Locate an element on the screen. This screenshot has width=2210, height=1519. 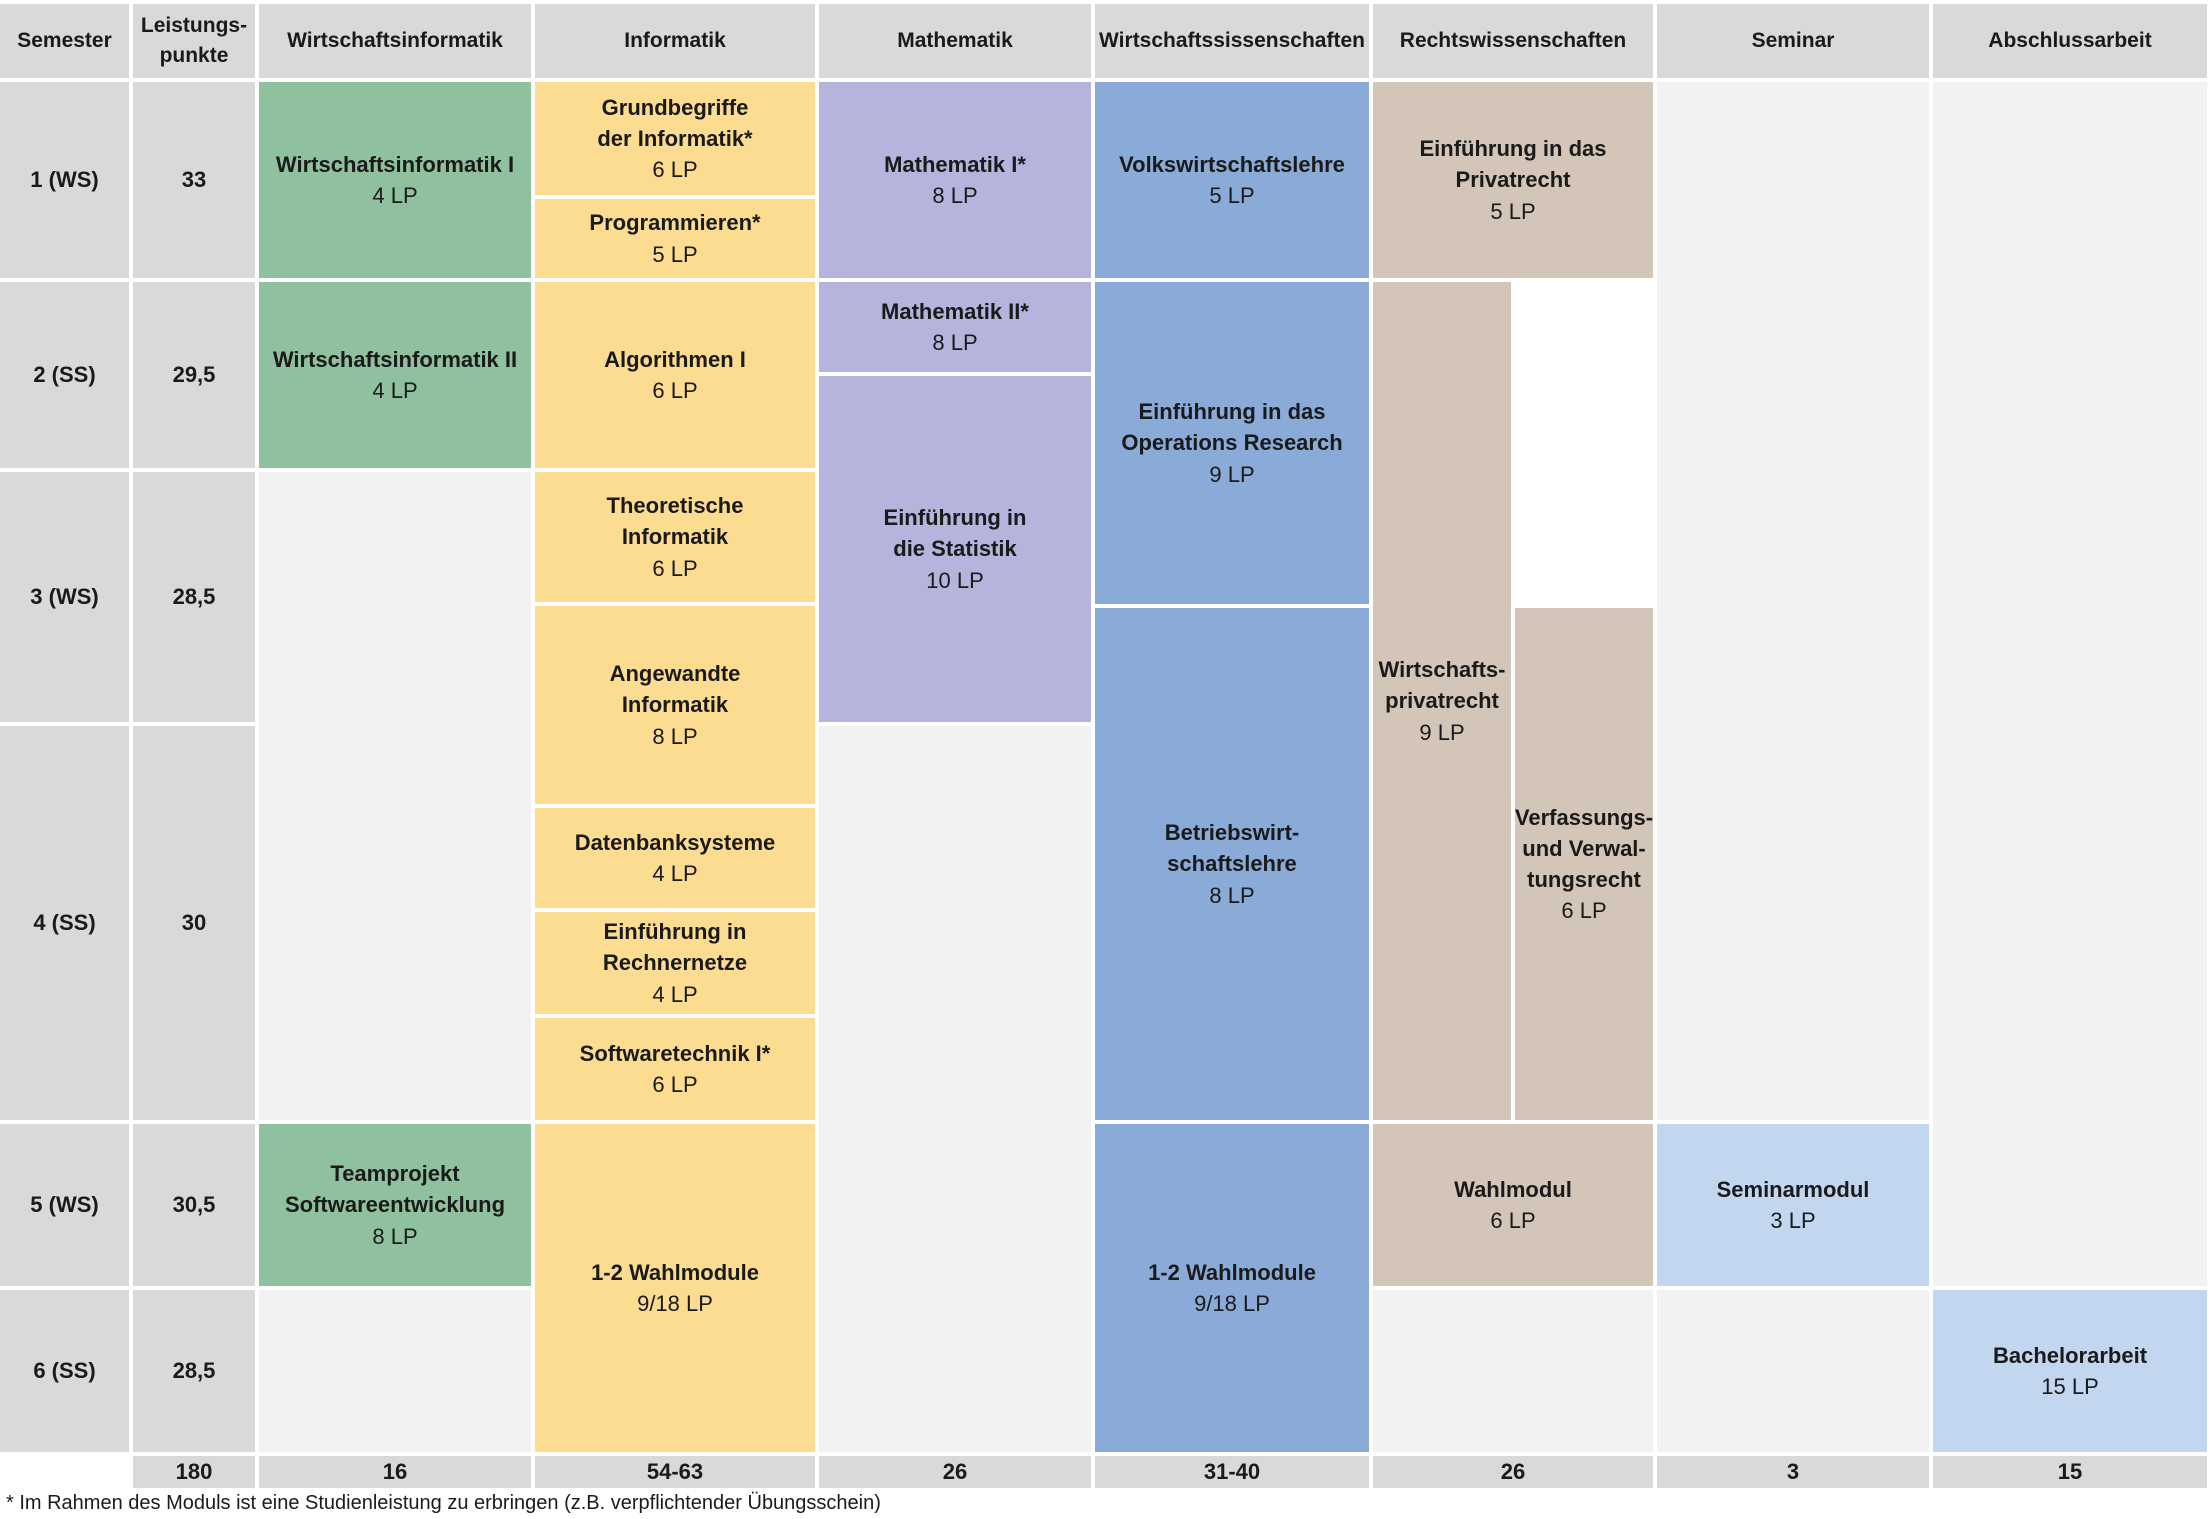
module-name: Teamprojekt Softwareentwicklung is located at coordinates (395, 1189).